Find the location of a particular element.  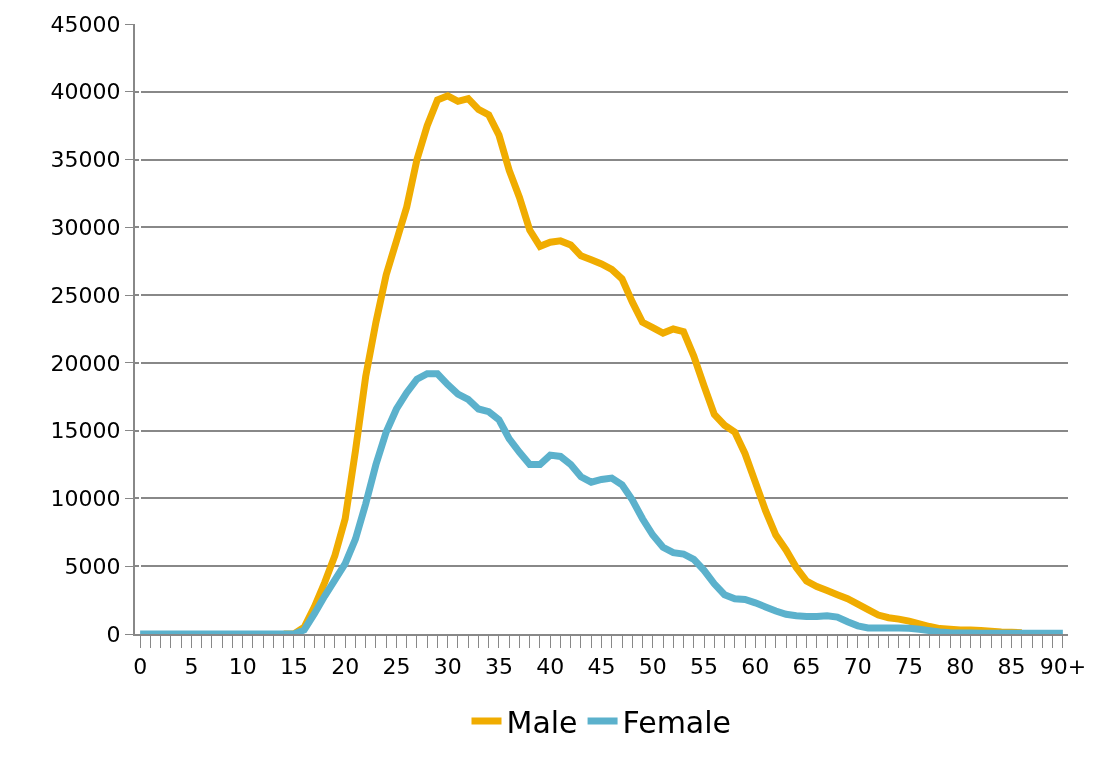

x-tick-label: 80 is located at coordinates (960, 667).